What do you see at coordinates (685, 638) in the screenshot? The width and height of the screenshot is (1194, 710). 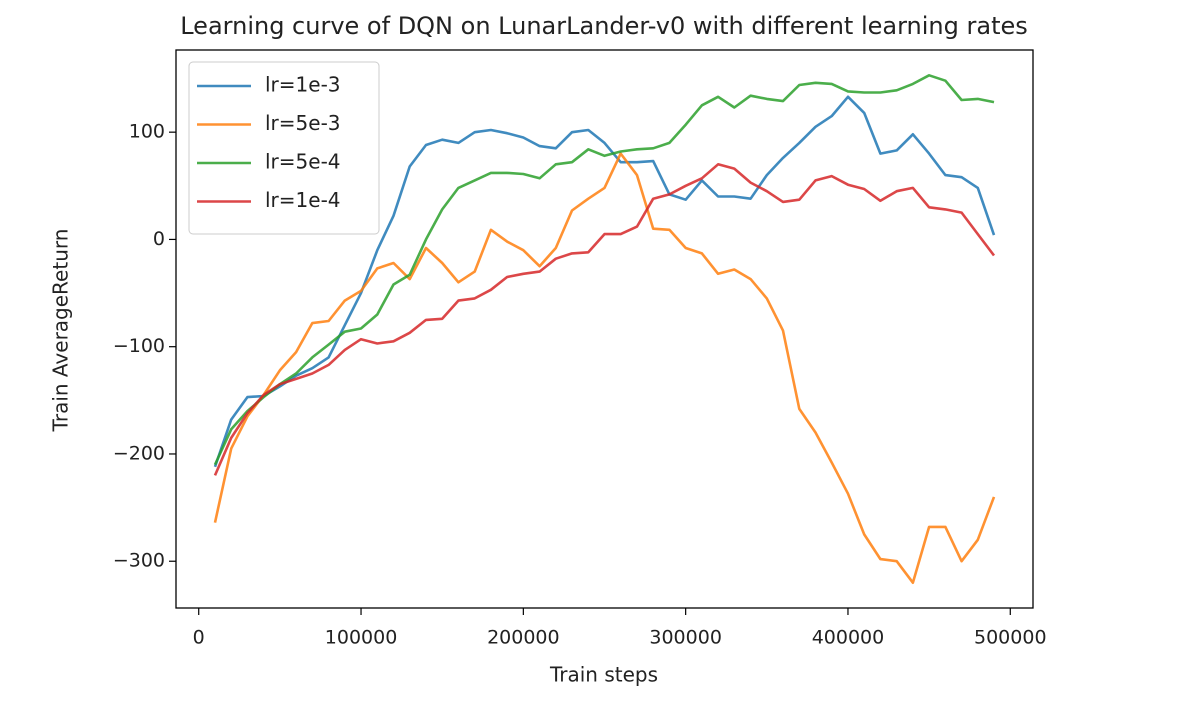 I see `x-tick-label: 300000` at bounding box center [685, 638].